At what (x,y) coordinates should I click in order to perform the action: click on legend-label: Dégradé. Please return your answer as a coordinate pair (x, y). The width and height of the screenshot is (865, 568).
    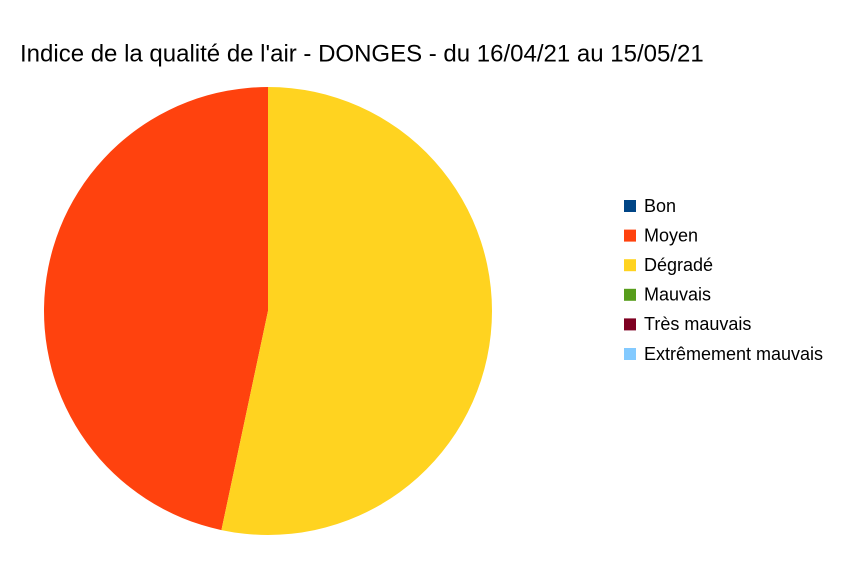
    Looking at the image, I should click on (678, 265).